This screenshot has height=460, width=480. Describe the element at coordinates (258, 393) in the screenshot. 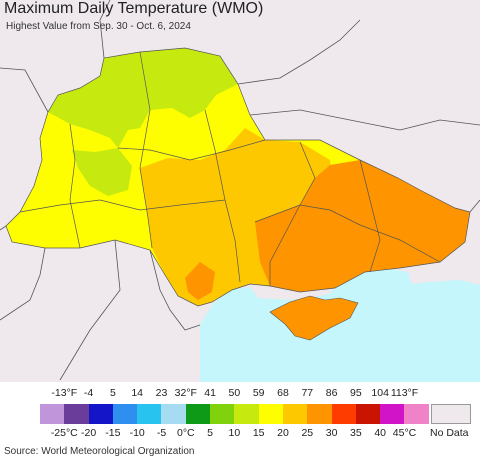

I see `legend-f-label: 59` at that location.